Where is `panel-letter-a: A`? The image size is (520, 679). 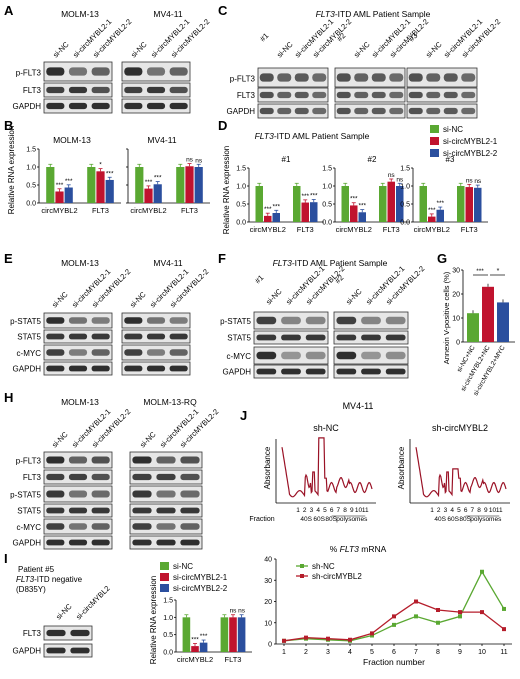 panel-letter-a: A is located at coordinates (9, 10).